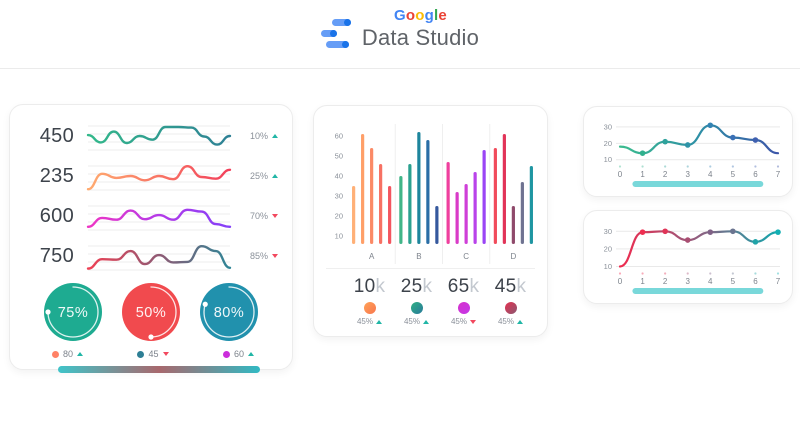  What do you see at coordinates (692, 154) in the screenshot?
I see `line-chart-1: 10 20 30 0 1 2 3 4 5 6 7` at bounding box center [692, 154].